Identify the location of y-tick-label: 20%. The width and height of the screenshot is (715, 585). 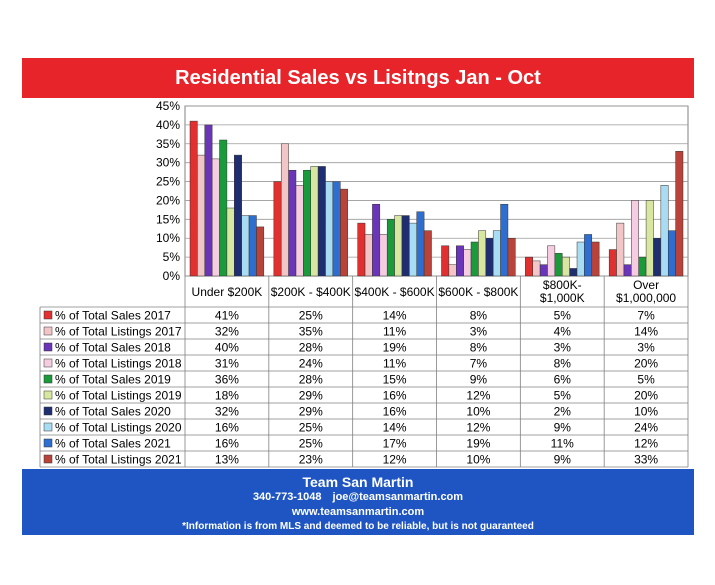
(168, 200).